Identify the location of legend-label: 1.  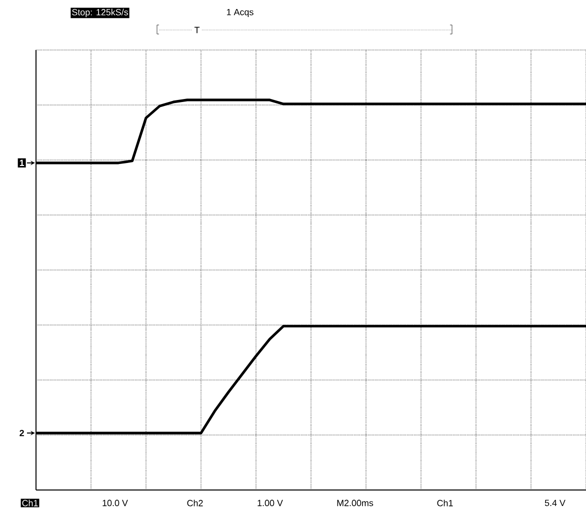
(22, 163).